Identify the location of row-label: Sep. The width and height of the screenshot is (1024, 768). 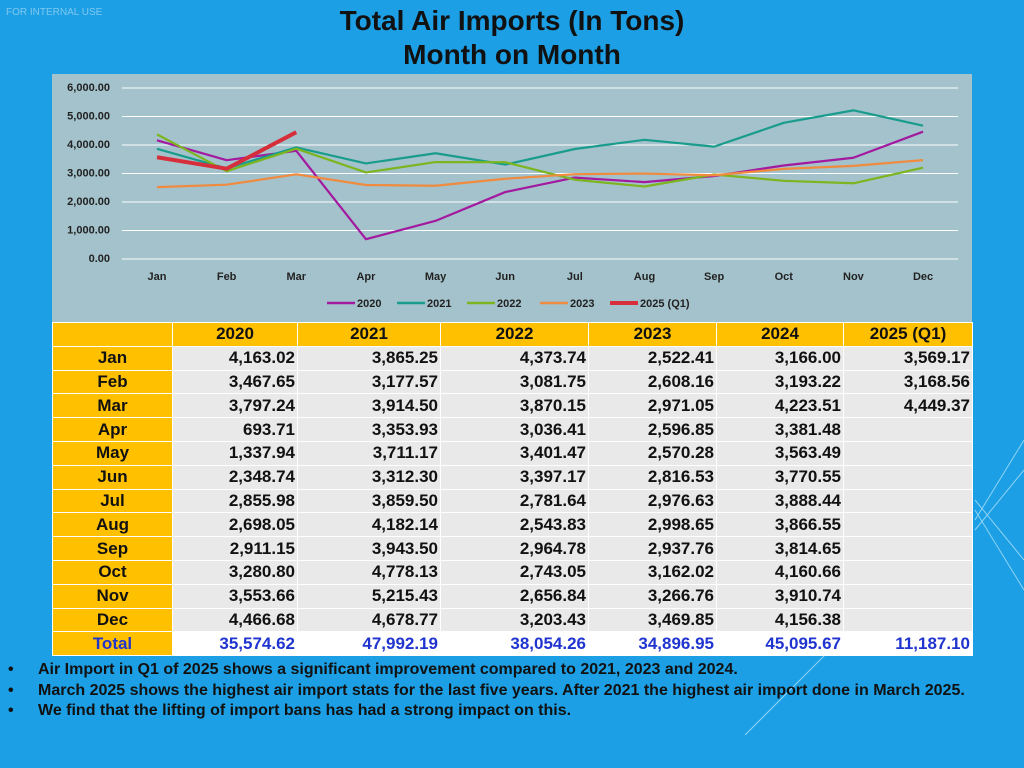
(112, 548).